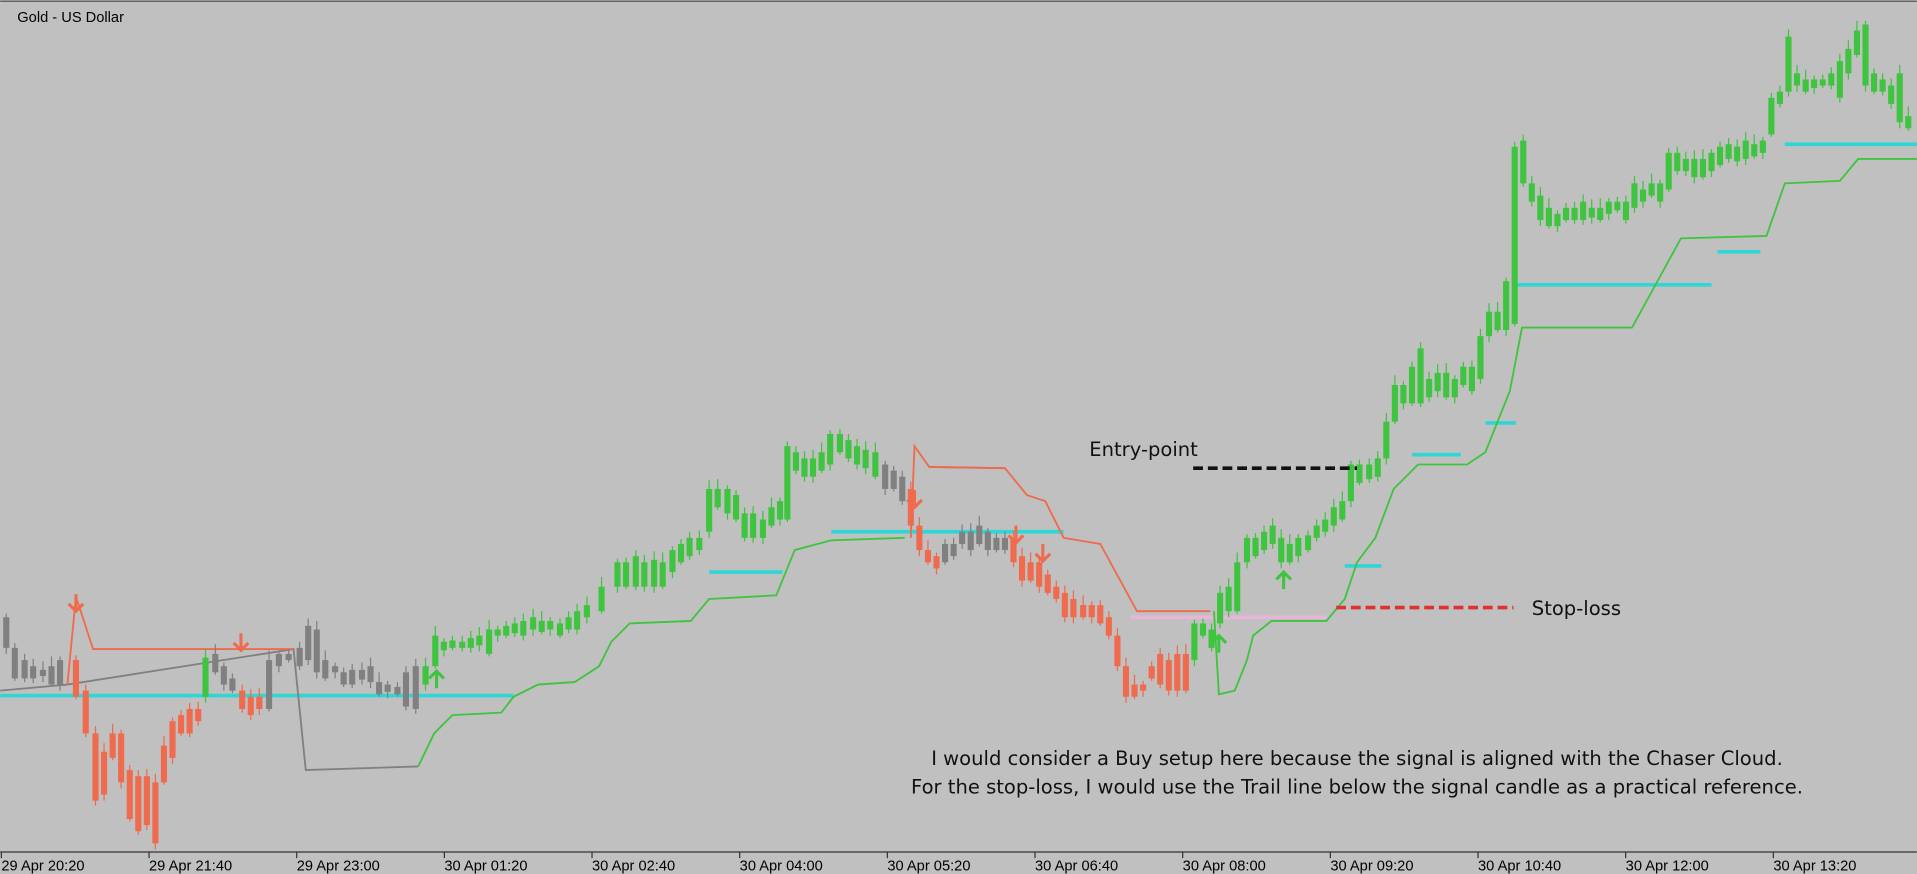 The width and height of the screenshot is (1917, 874). I want to click on time-label: 30 Apr 09:20, so click(1371, 866).